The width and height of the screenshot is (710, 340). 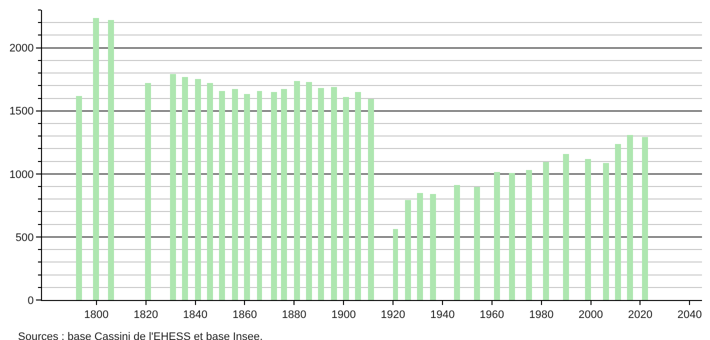 I want to click on x-tick-label: 1880, so click(x=294, y=315).